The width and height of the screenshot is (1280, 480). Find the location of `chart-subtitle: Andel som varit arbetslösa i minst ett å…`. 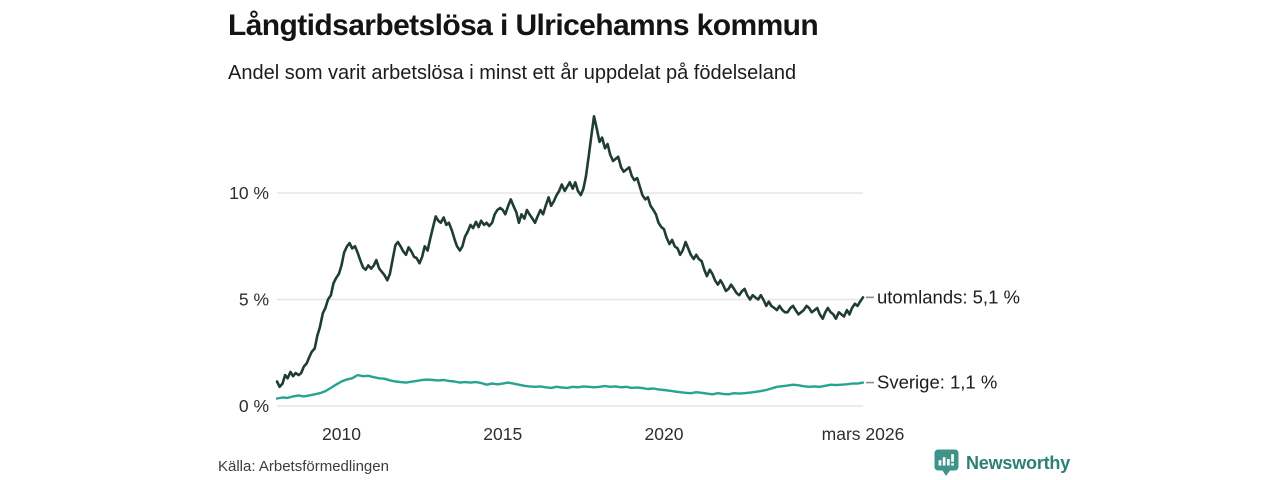

chart-subtitle: Andel som varit arbetslösa i minst ett å… is located at coordinates (512, 73).